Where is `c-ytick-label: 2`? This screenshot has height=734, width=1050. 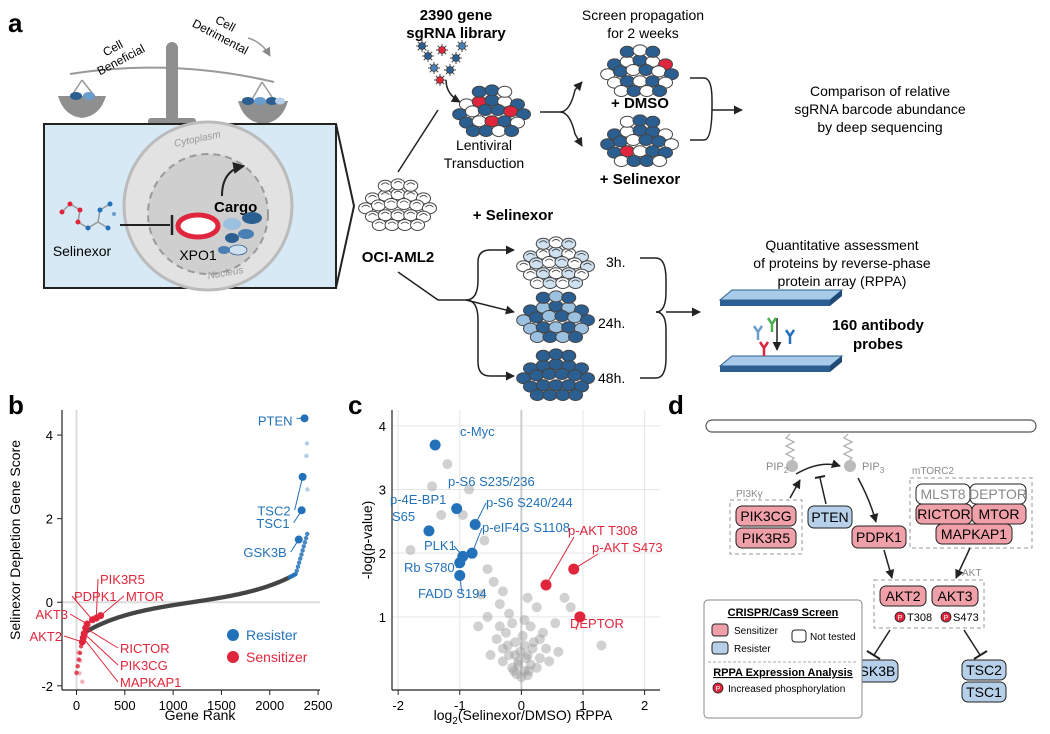
c-ytick-label: 2 is located at coordinates (382, 553).